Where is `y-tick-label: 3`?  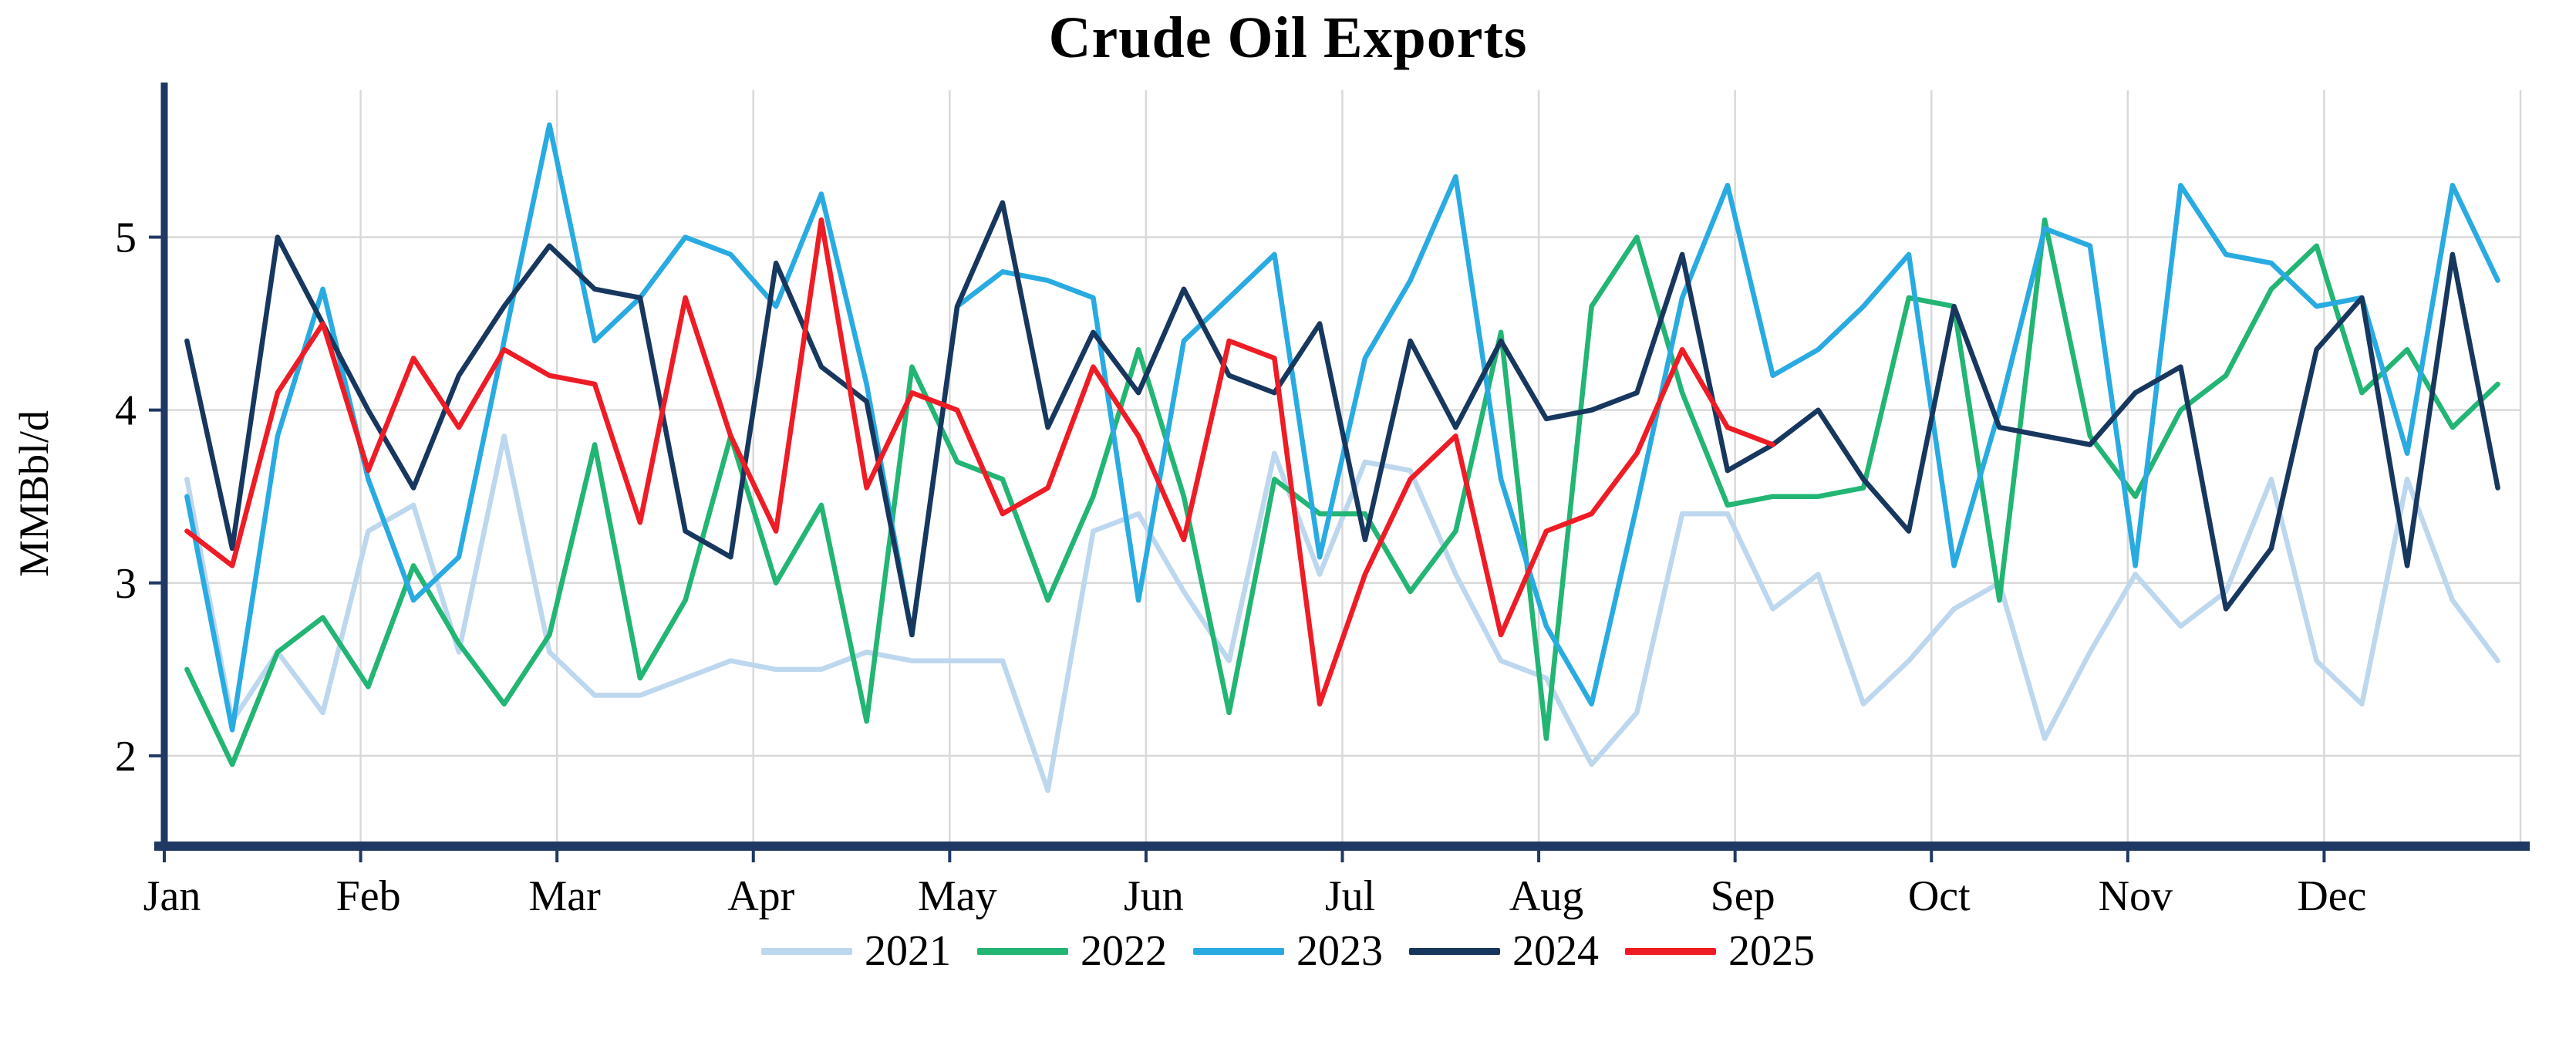
y-tick-label: 3 is located at coordinates (126, 584).